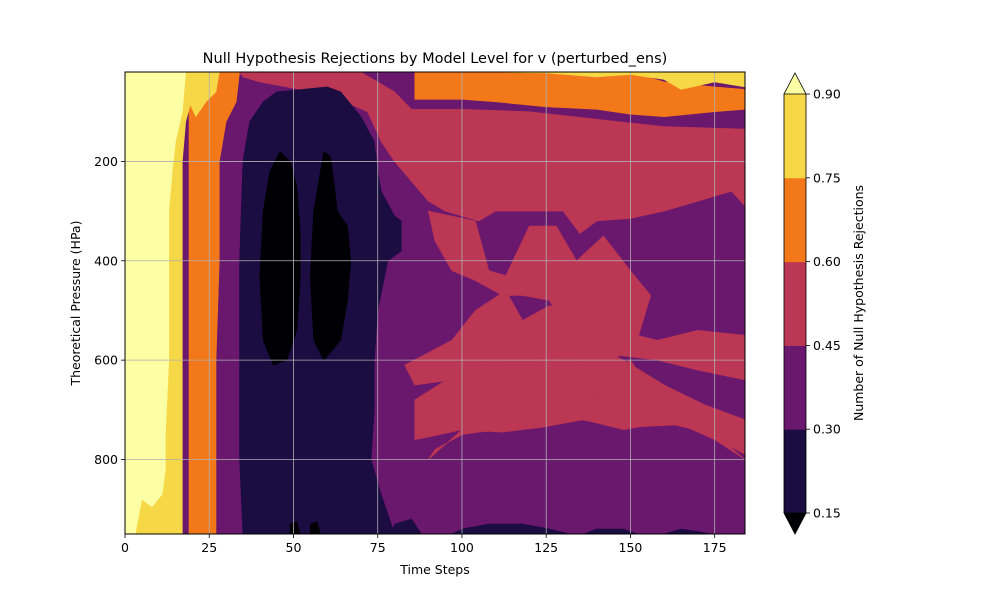 The height and width of the screenshot is (600, 1000). I want to click on colorbar-frame, so click(795, 303).